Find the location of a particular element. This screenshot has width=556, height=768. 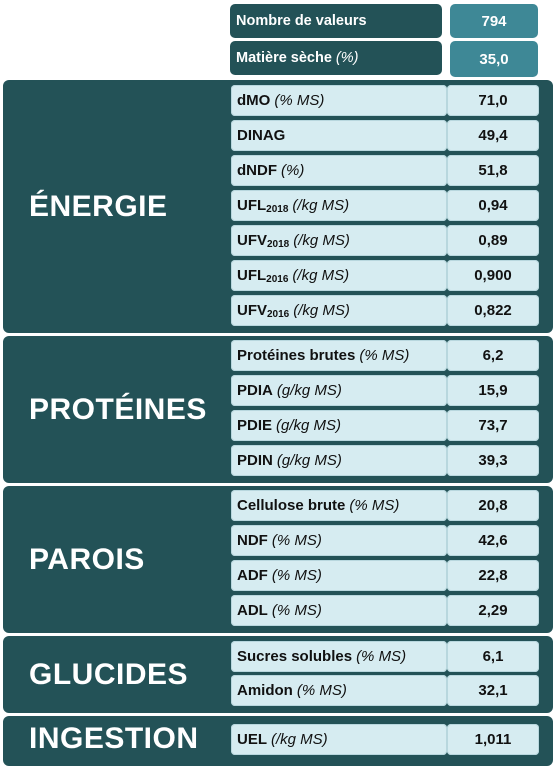

dry-matter-label: Matière sèche (%) is located at coordinates (336, 58).